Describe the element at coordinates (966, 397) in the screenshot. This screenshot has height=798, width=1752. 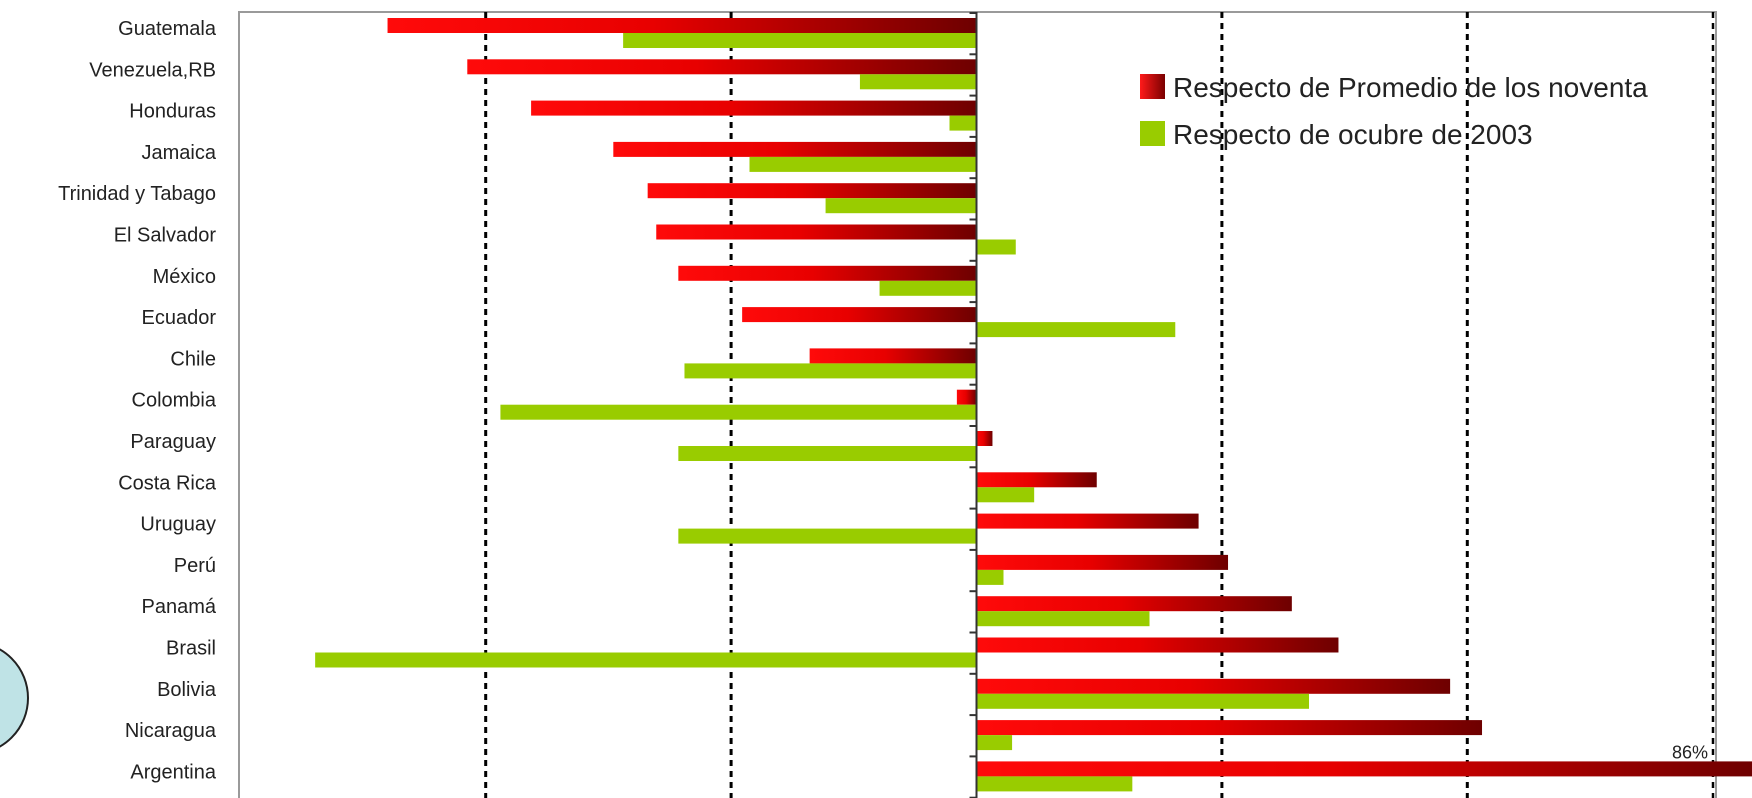
I see `bar-promedio-colombia` at that location.